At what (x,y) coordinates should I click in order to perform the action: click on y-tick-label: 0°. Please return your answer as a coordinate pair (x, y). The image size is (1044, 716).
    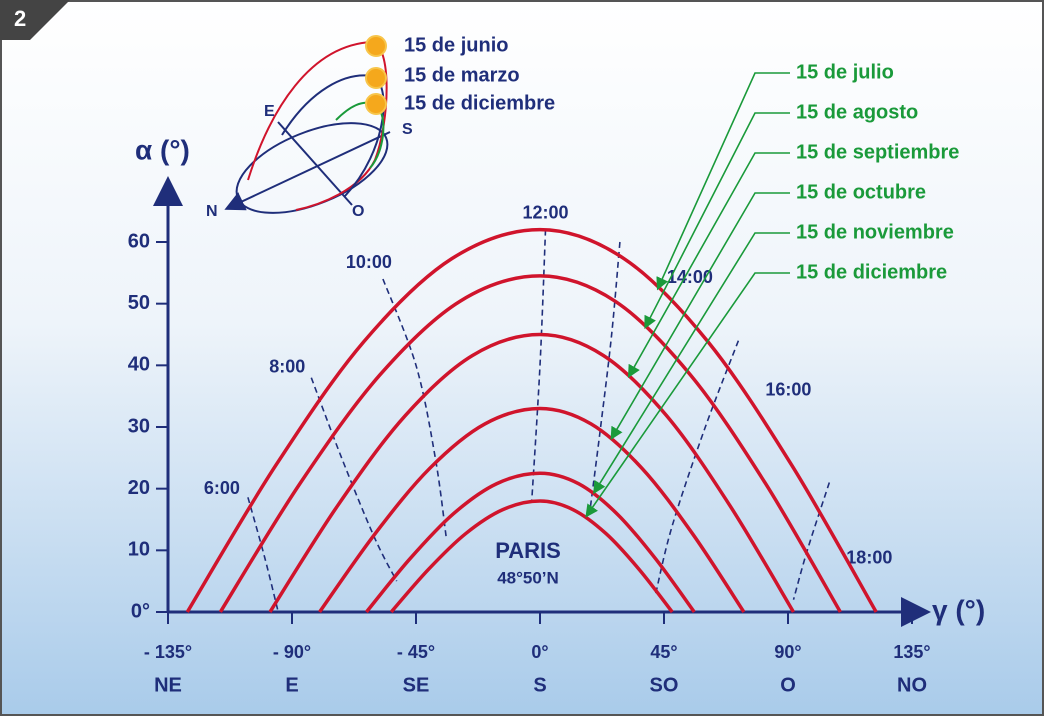
    Looking at the image, I should click on (140, 611).